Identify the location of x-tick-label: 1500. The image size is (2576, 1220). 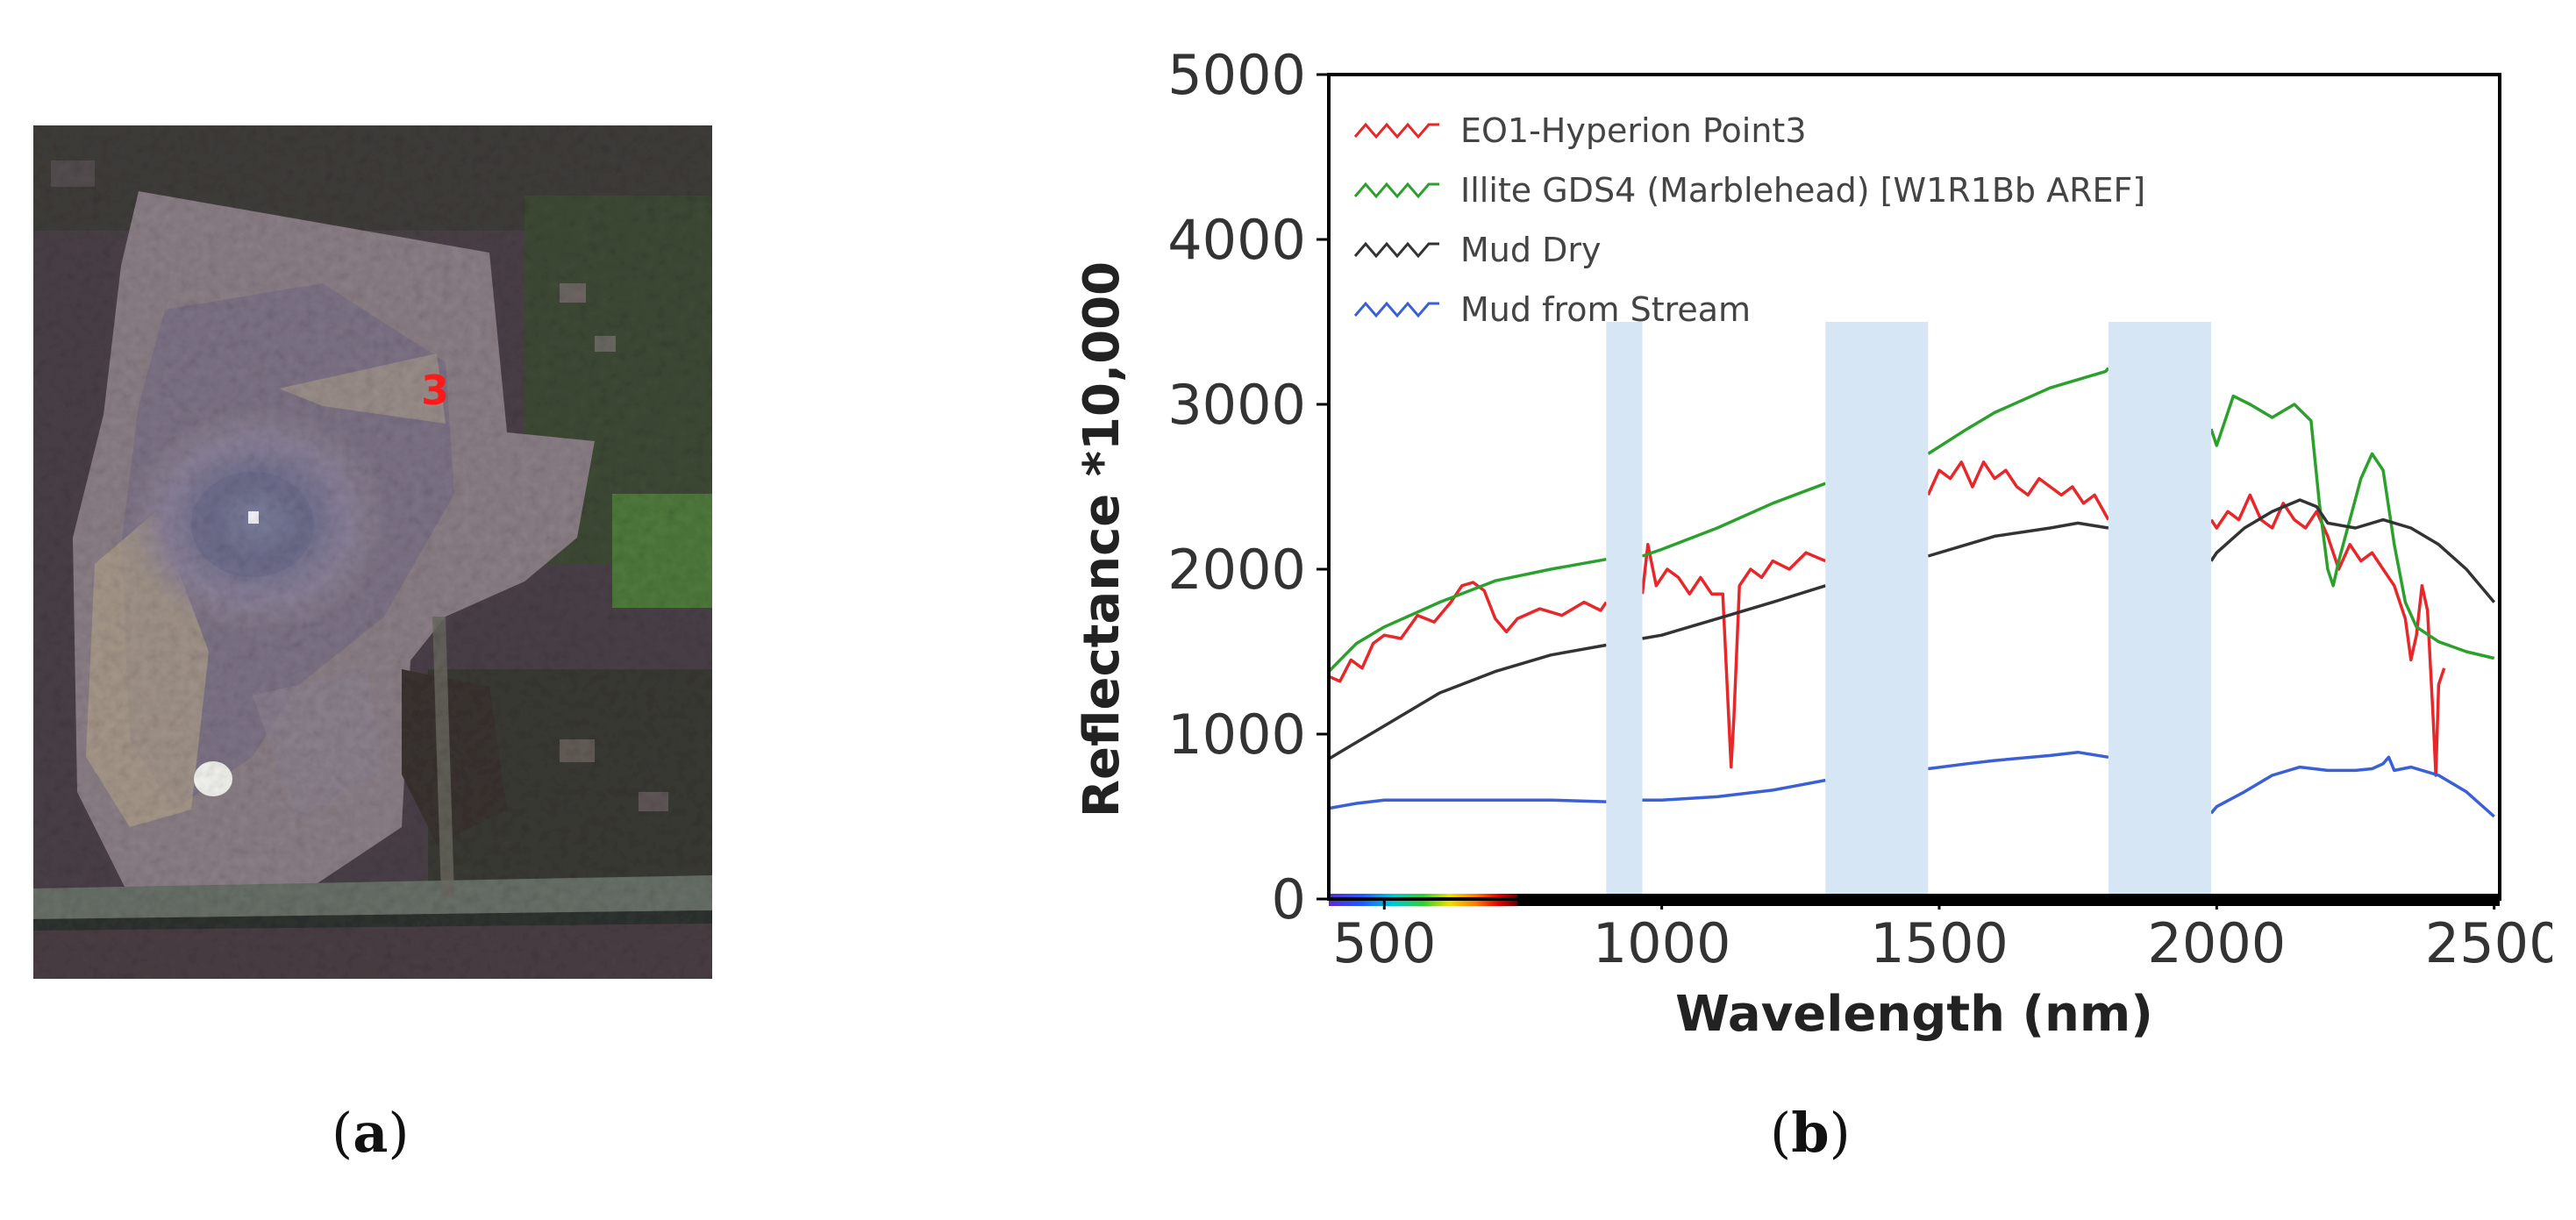
(1939, 943).